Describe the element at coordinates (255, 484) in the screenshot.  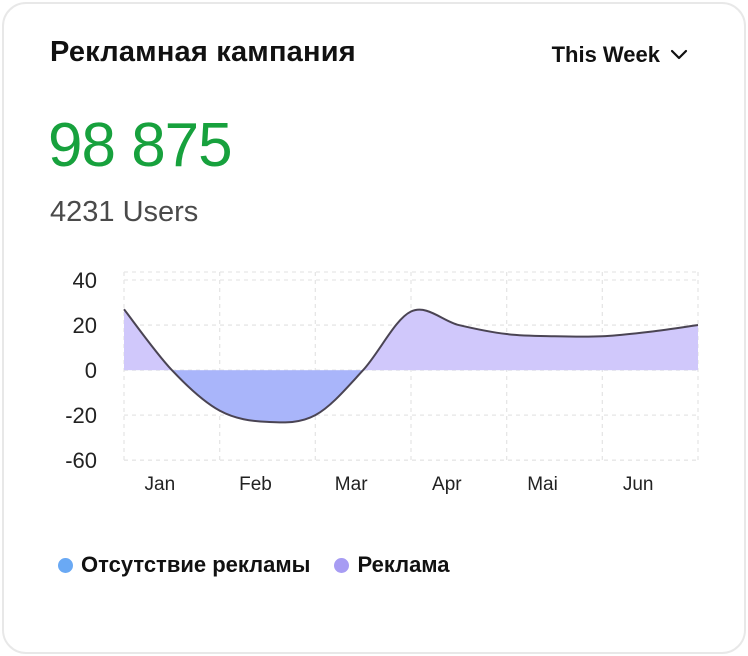
I see `x-tick-label: Feb` at that location.